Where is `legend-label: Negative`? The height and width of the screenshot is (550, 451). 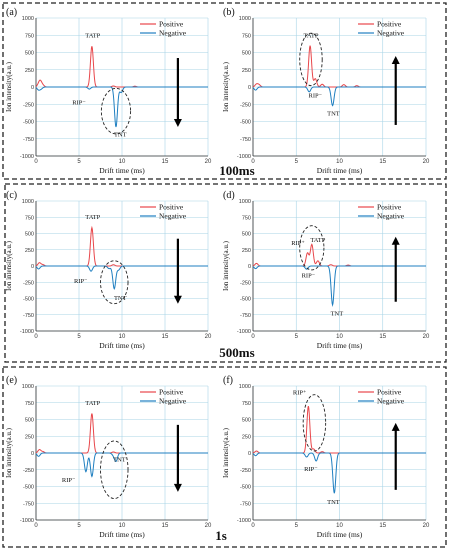 legend-label: Negative is located at coordinates (173, 216).